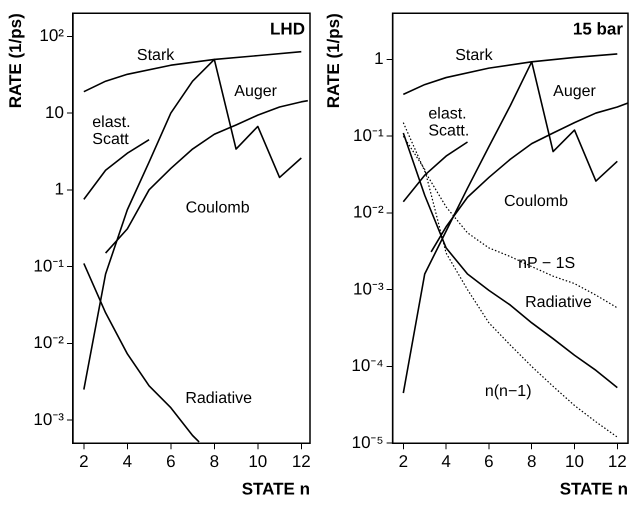  Describe the element at coordinates (54, 112) in the screenshot. I see `y-tick-label: 10` at that location.